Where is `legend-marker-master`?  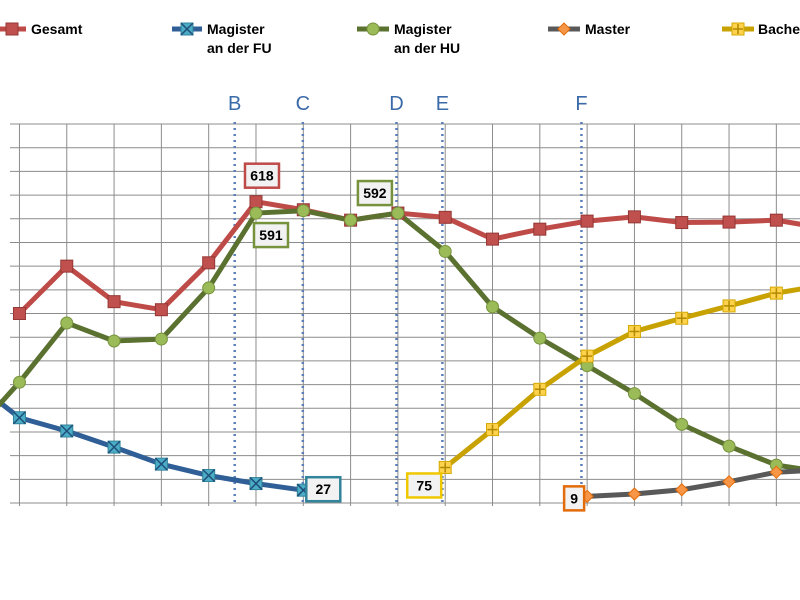 legend-marker-master is located at coordinates (564, 29).